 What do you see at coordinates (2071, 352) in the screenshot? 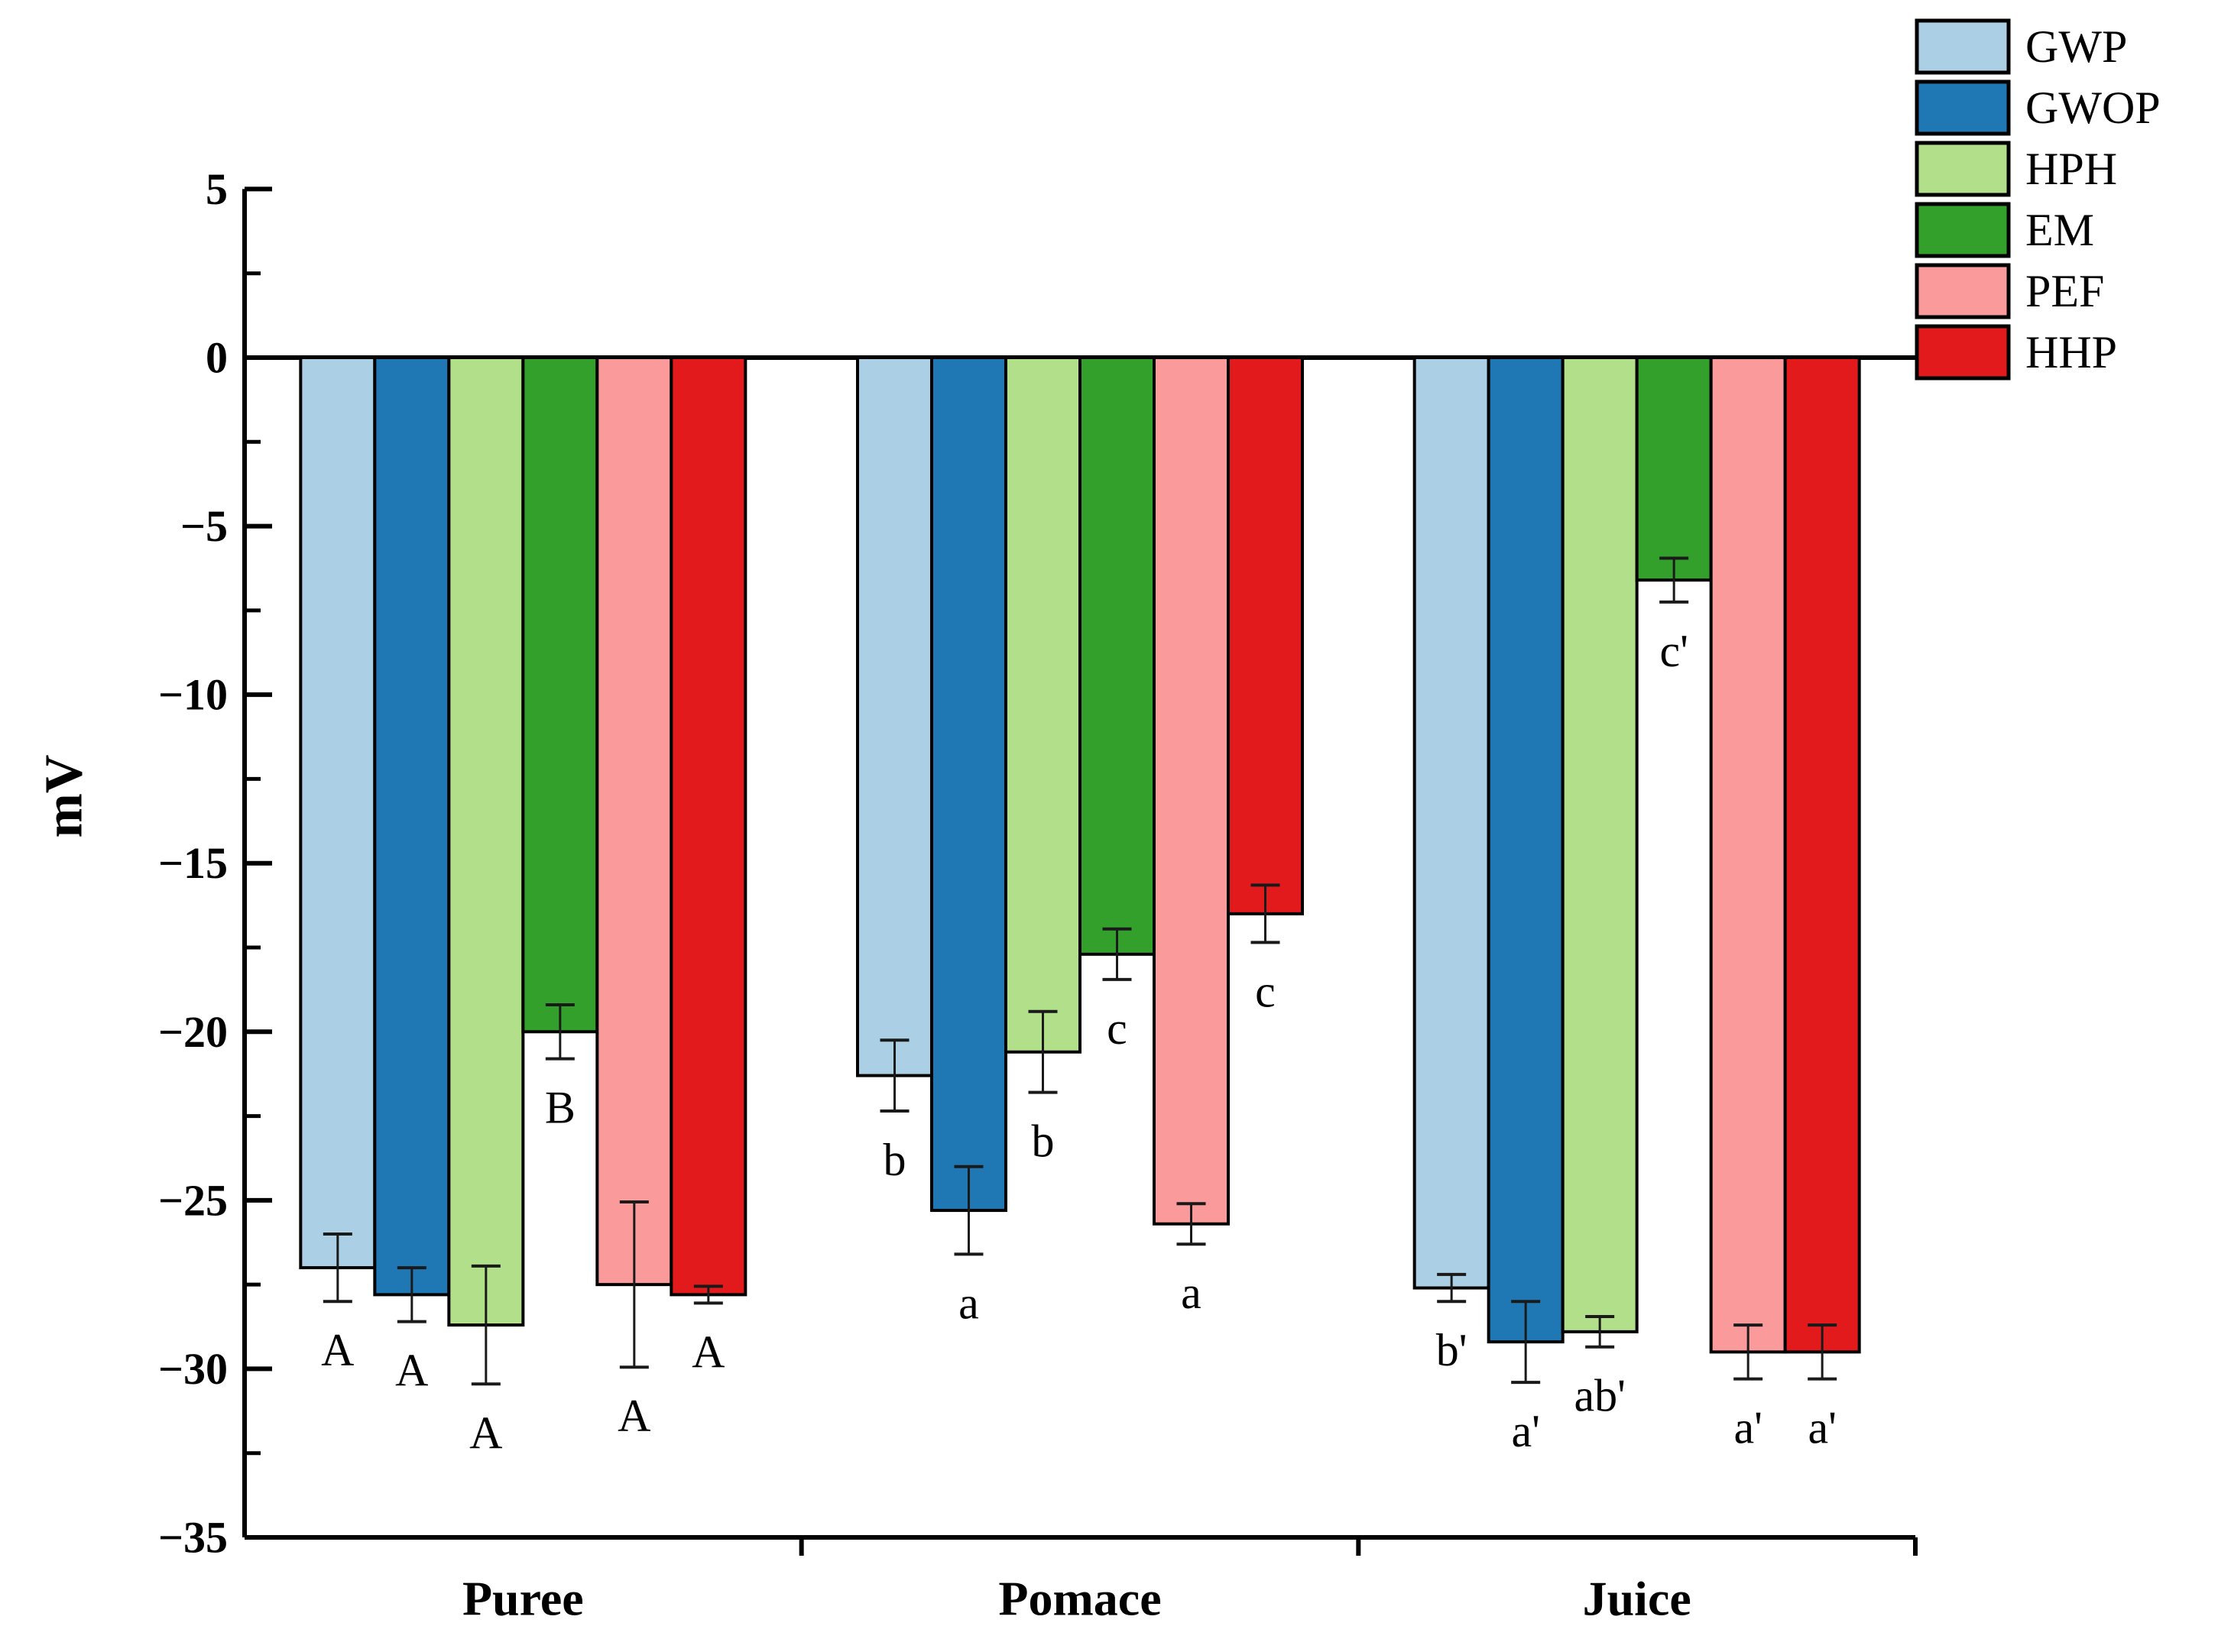
I see `legend-label-hhp: HHP` at bounding box center [2071, 352].